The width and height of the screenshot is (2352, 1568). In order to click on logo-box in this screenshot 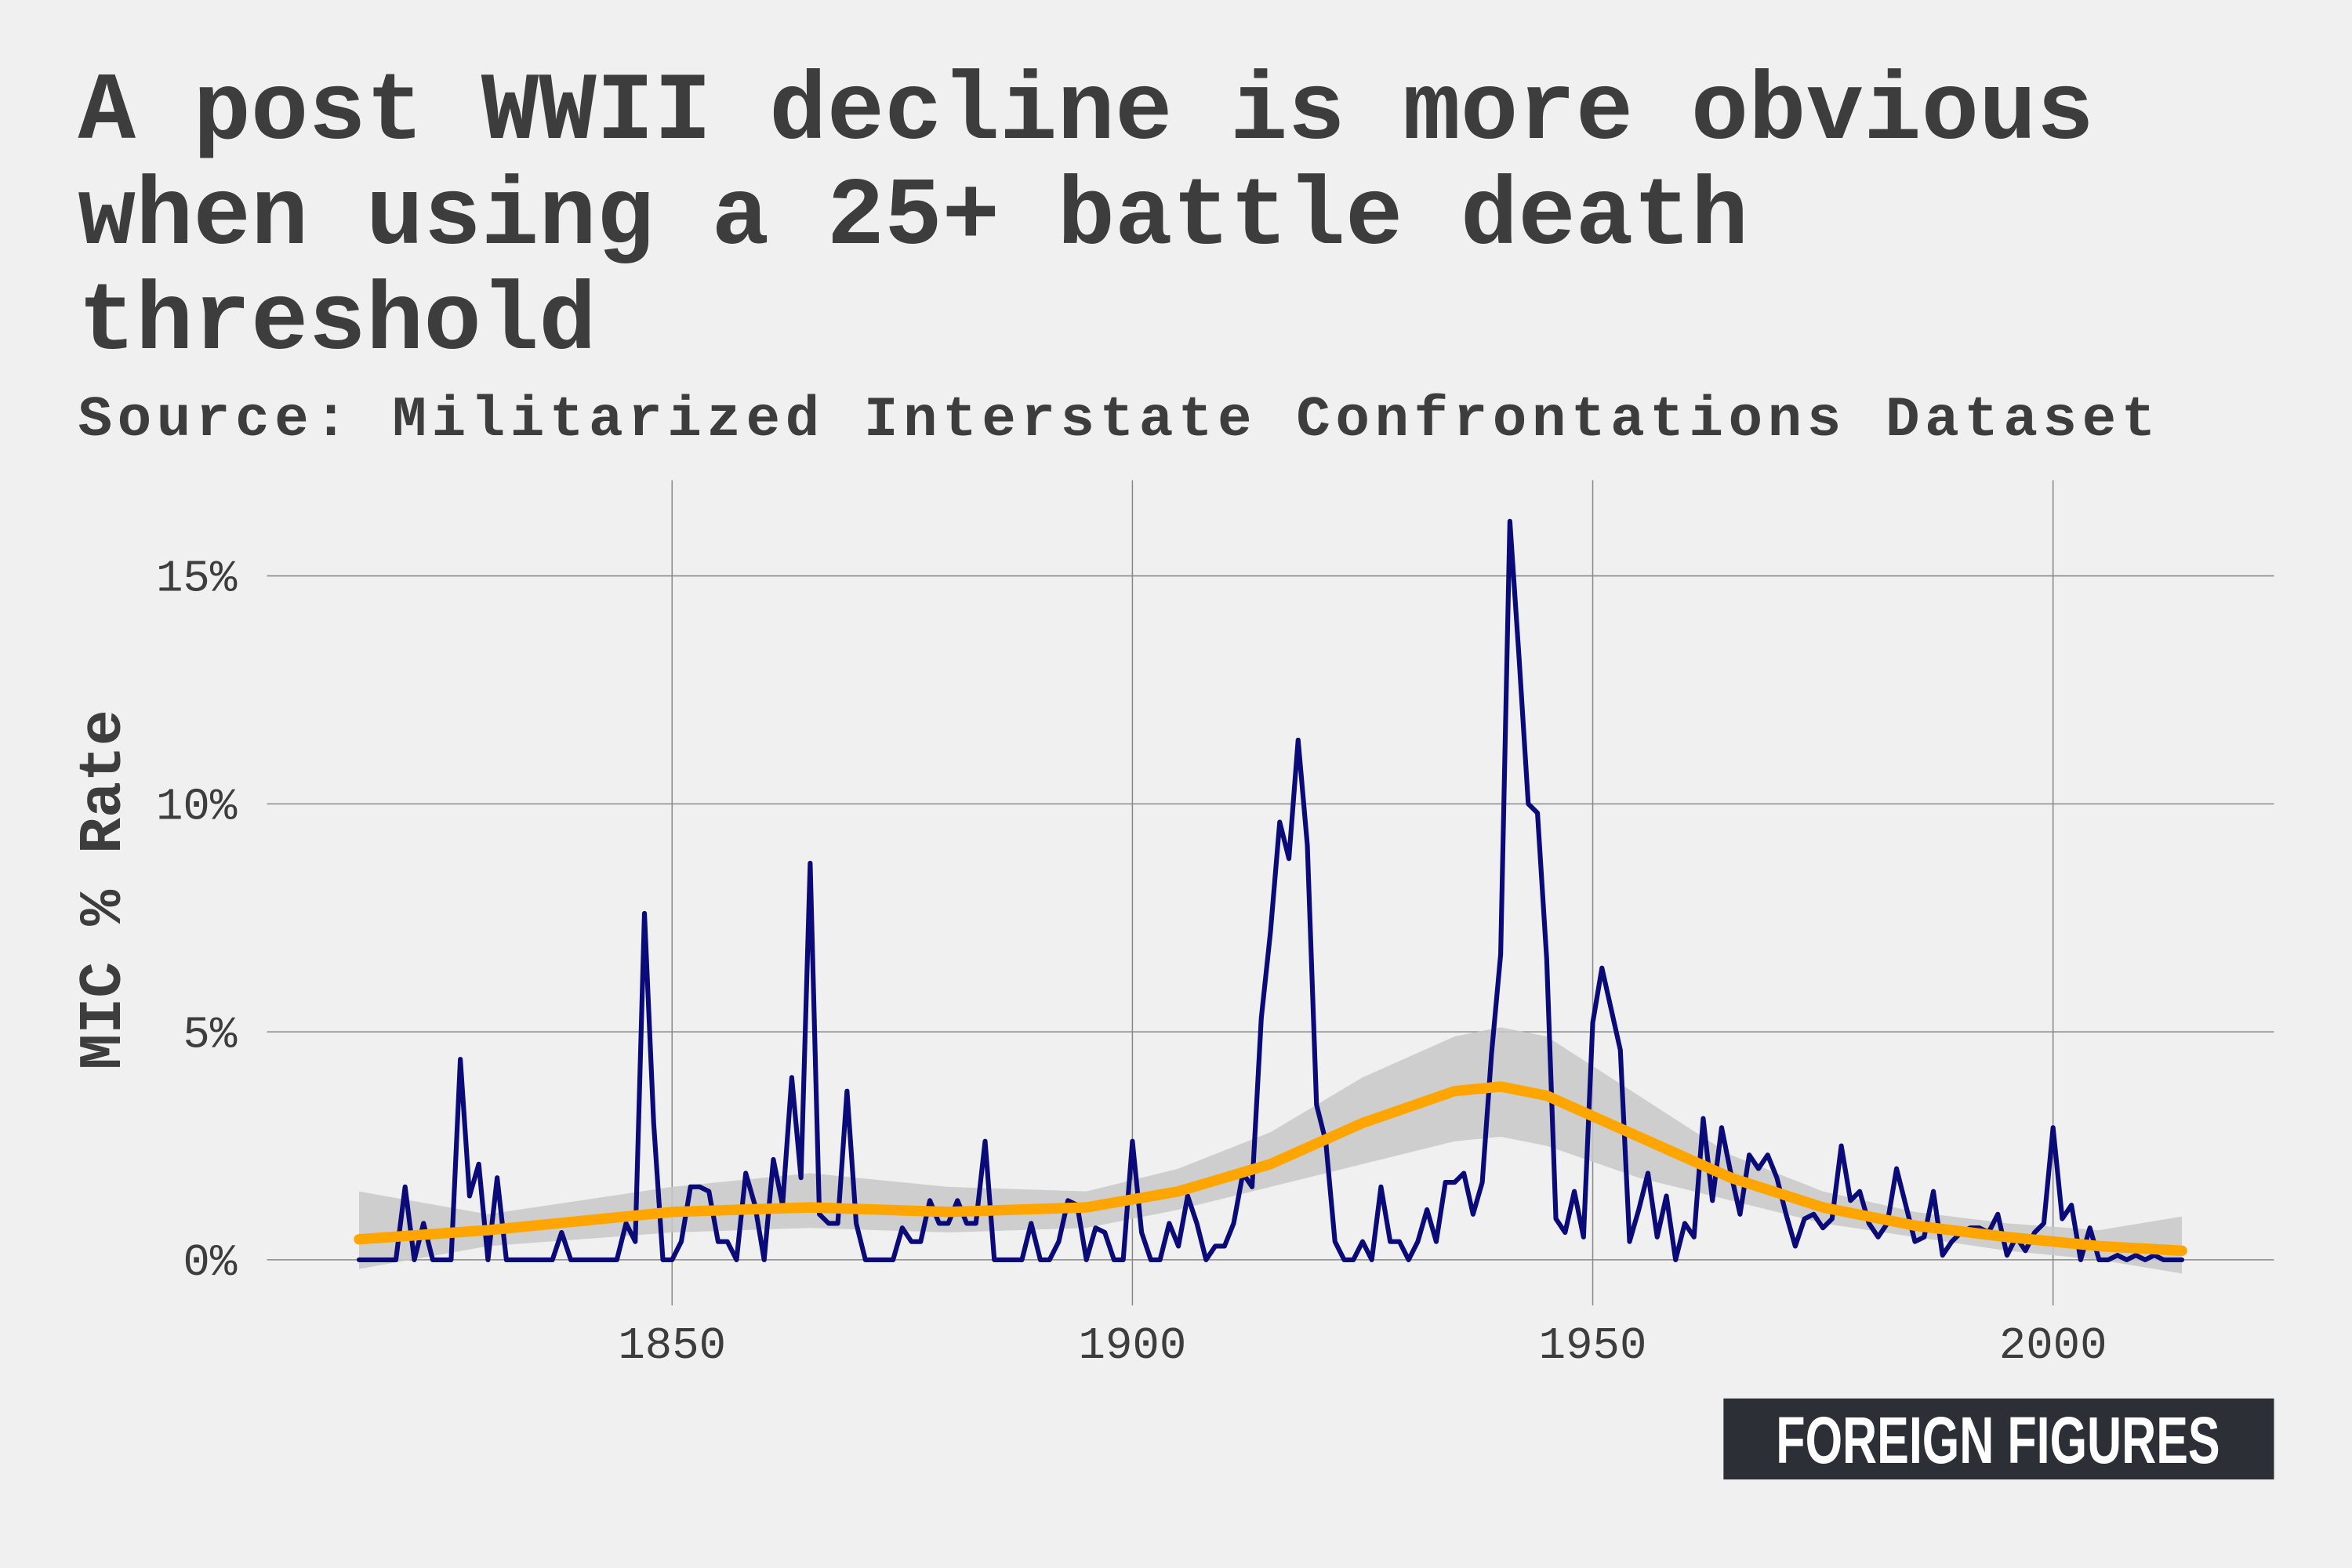, I will do `click(1998, 1439)`.